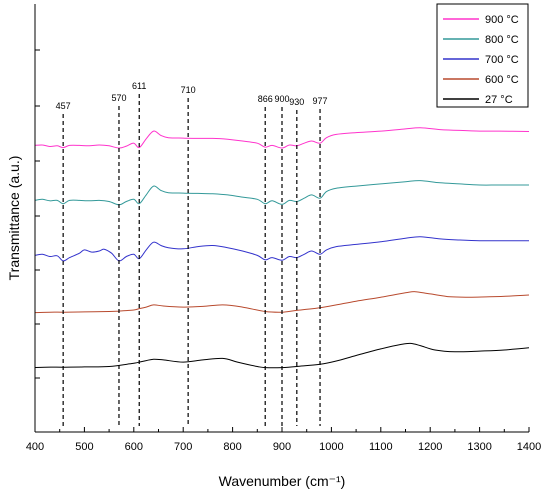 The height and width of the screenshot is (492, 550). I want to click on peak-label-457: 457, so click(63, 106).